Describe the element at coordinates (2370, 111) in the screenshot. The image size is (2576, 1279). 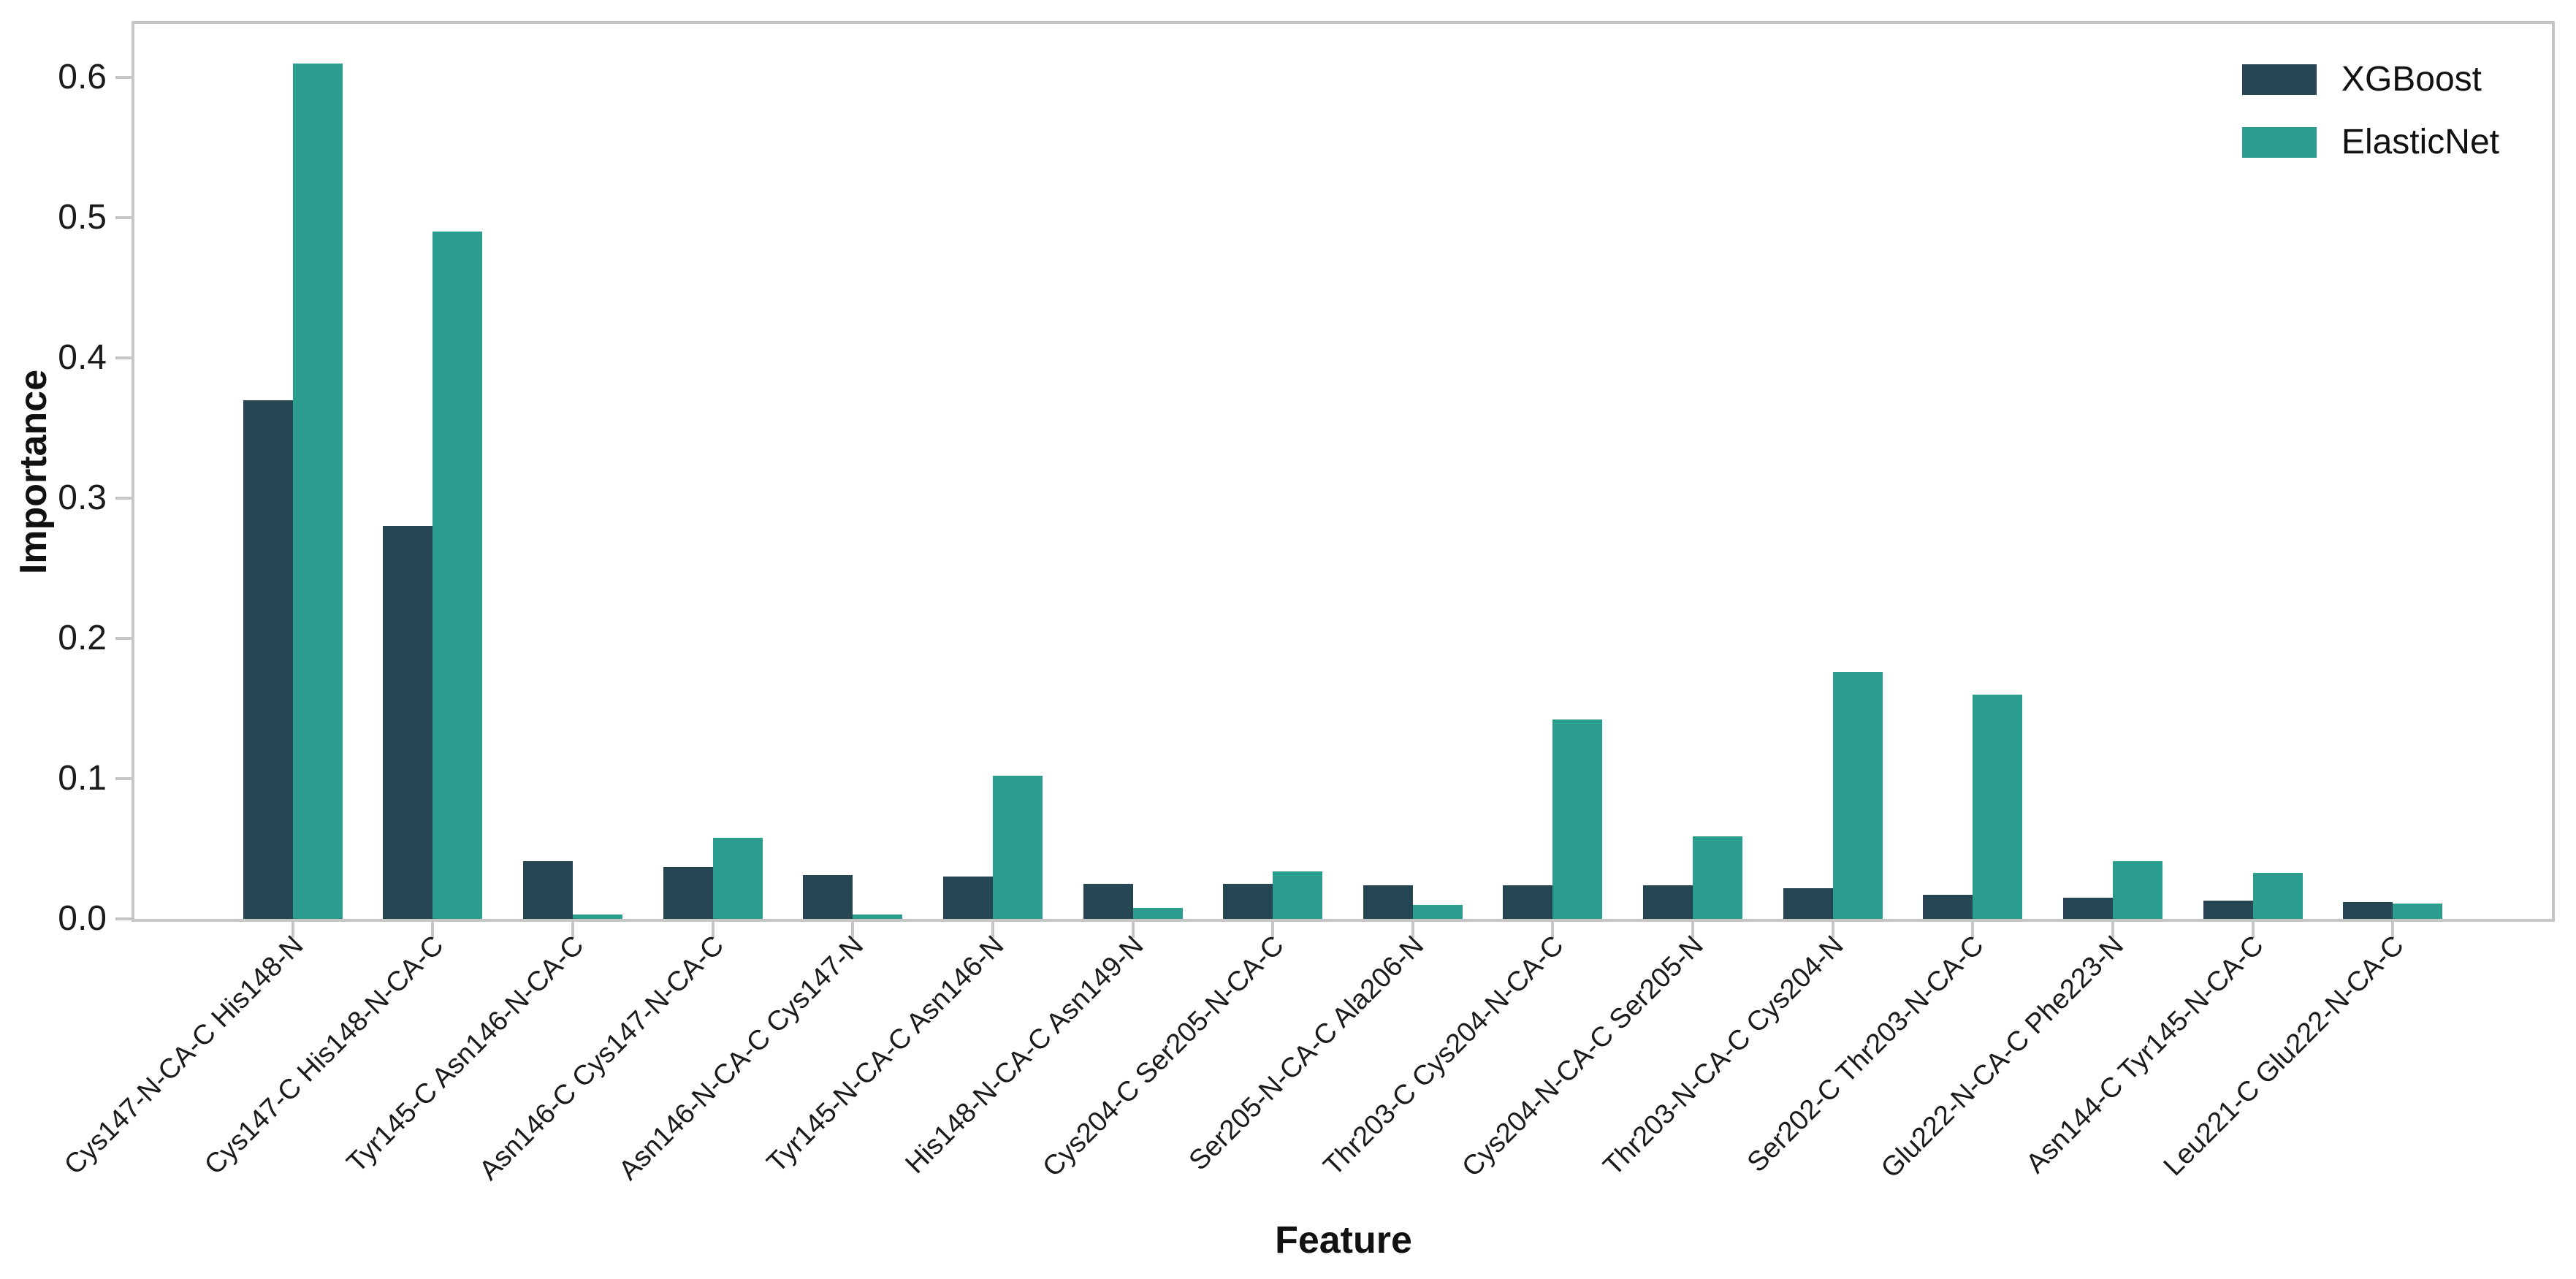
I see `legend: XGBoost ElasticNet` at that location.